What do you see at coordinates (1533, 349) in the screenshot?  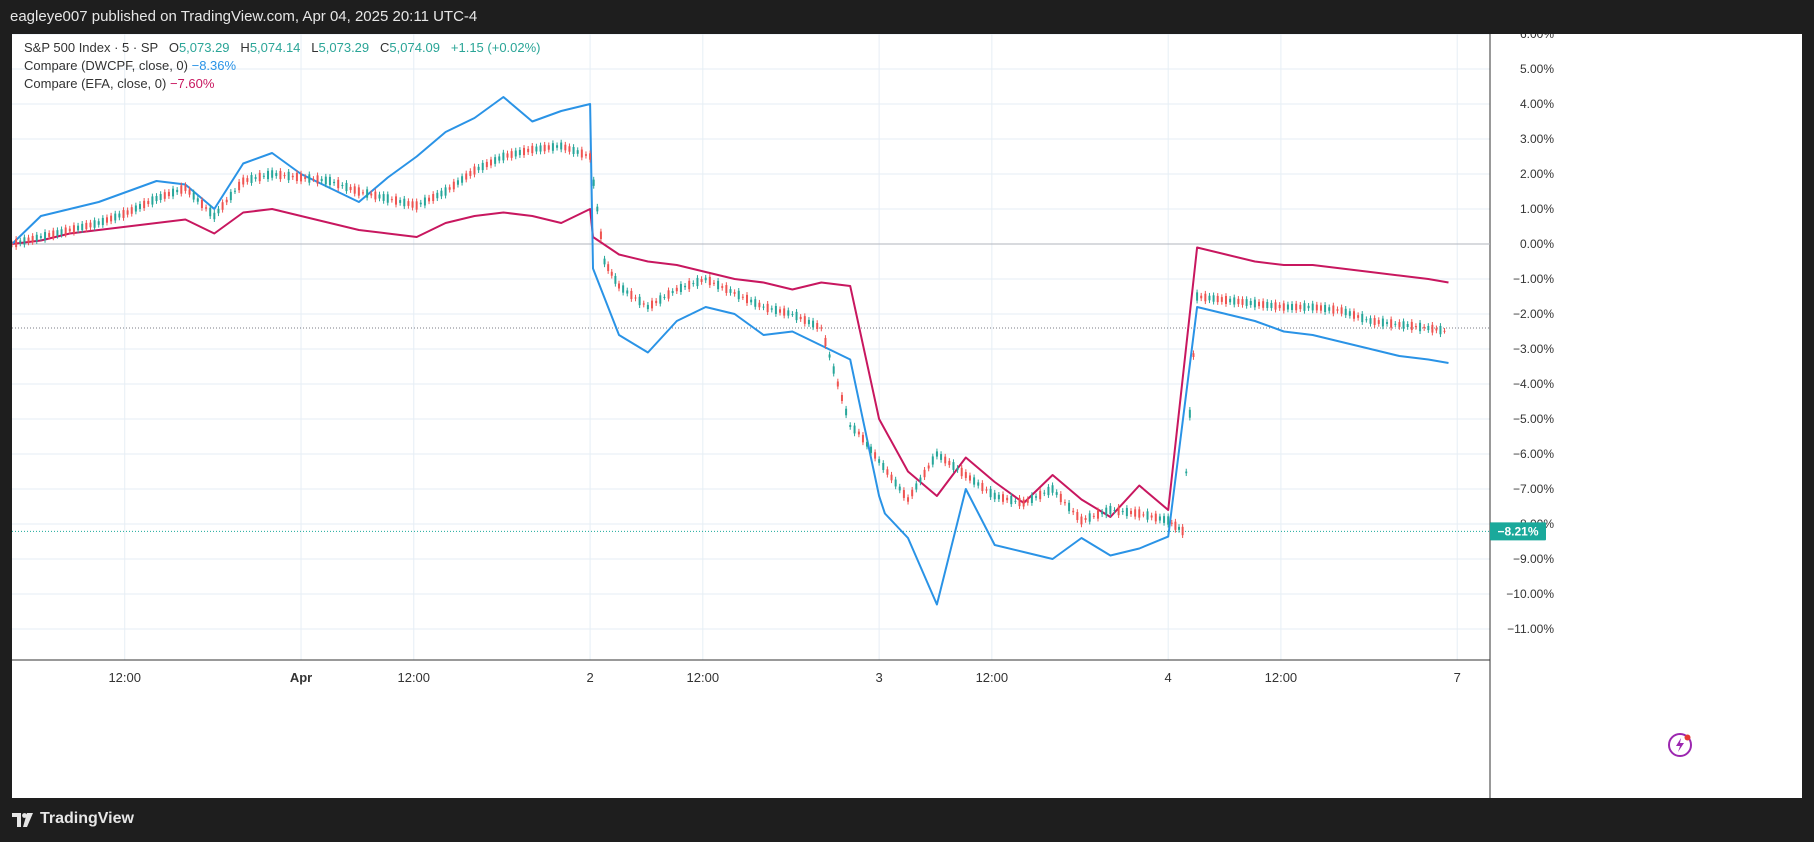 I see `y-tick-label: −3.00%` at bounding box center [1533, 349].